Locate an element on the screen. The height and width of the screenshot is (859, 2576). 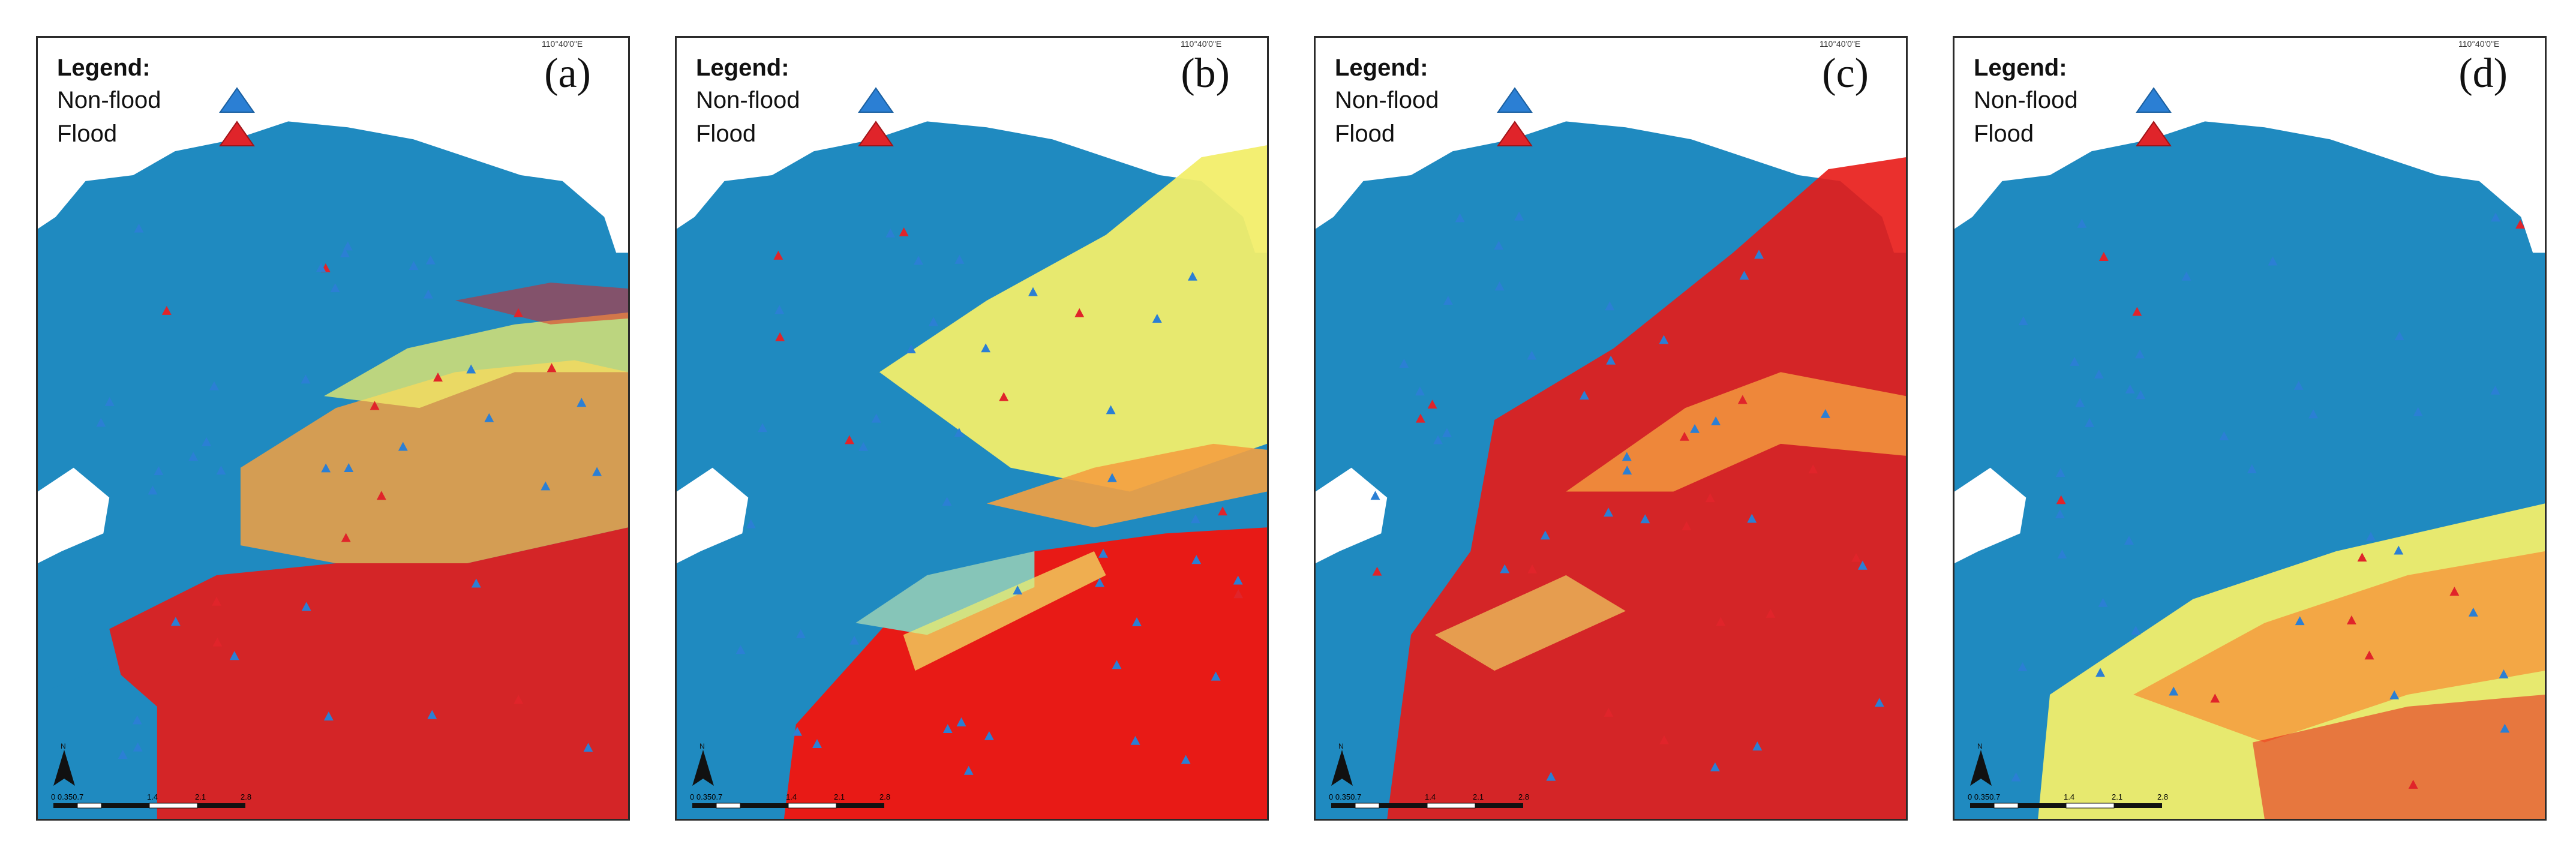
svg-text: 0 0.350.7 is located at coordinates (706, 796).